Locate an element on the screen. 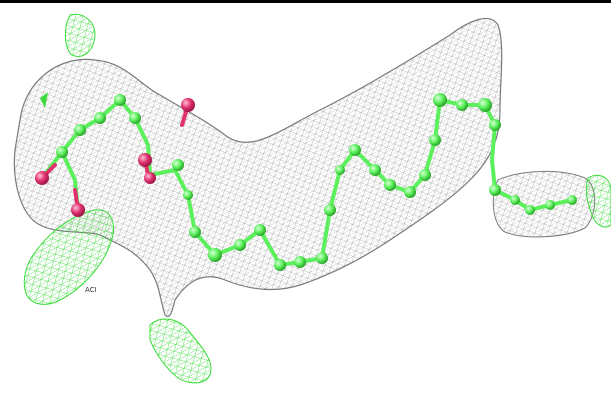  residue-label: ACI is located at coordinates (91, 290).